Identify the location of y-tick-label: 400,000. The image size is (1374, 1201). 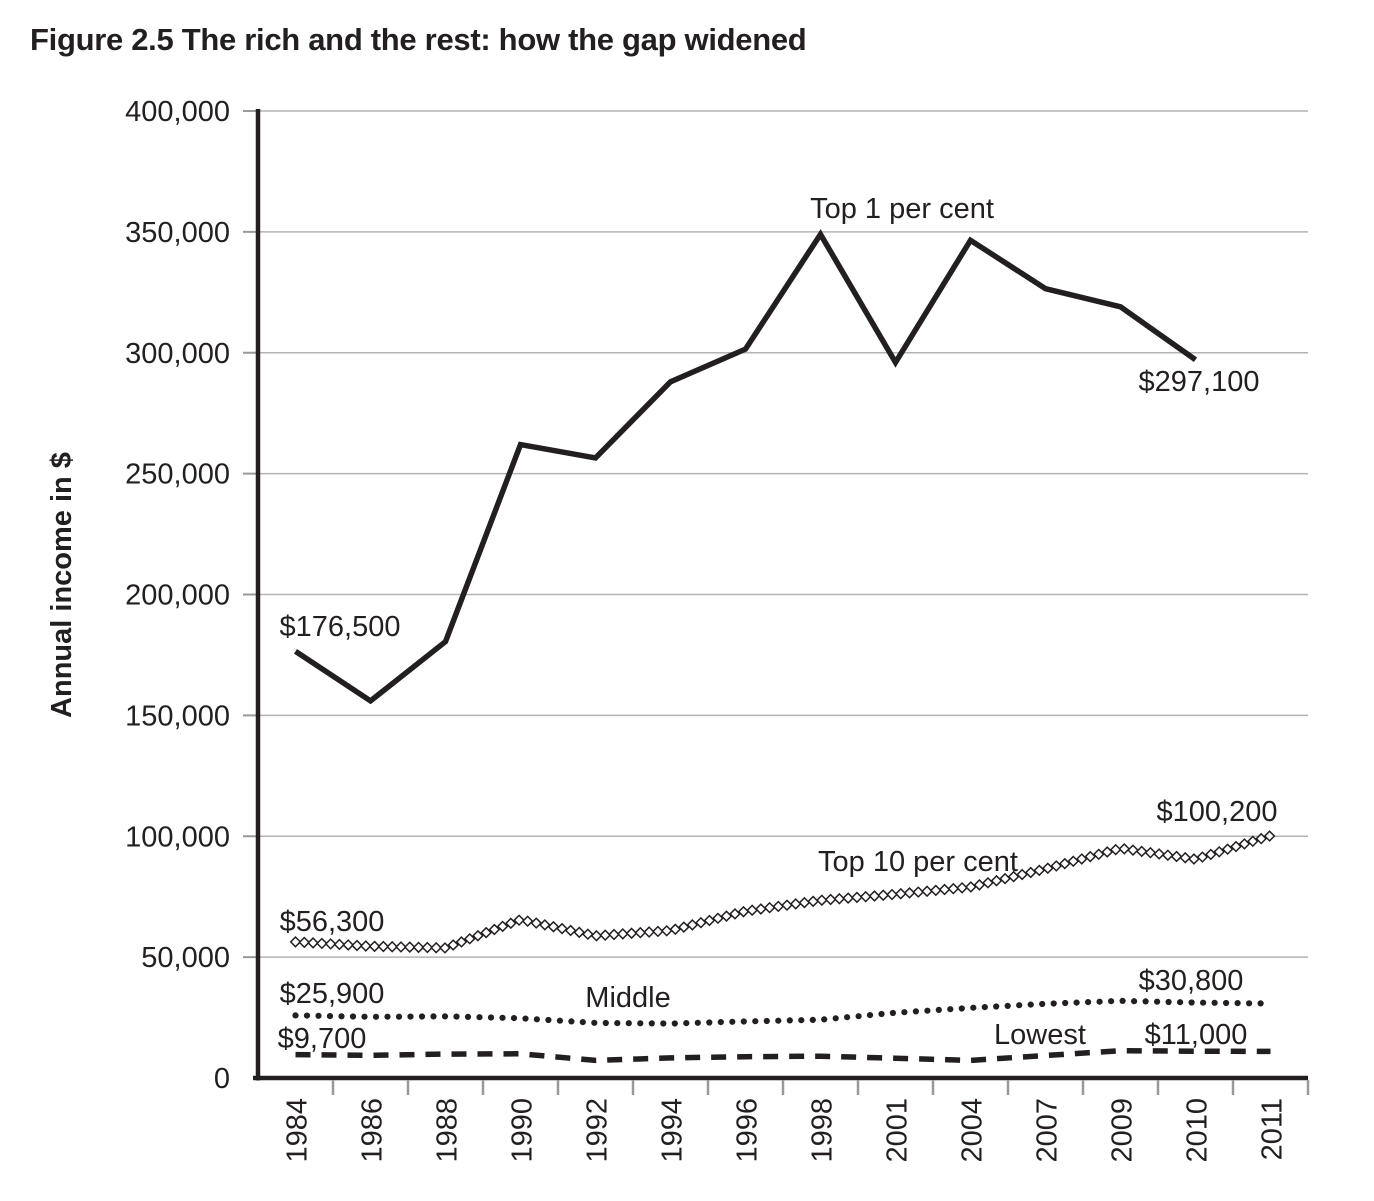
(177, 112).